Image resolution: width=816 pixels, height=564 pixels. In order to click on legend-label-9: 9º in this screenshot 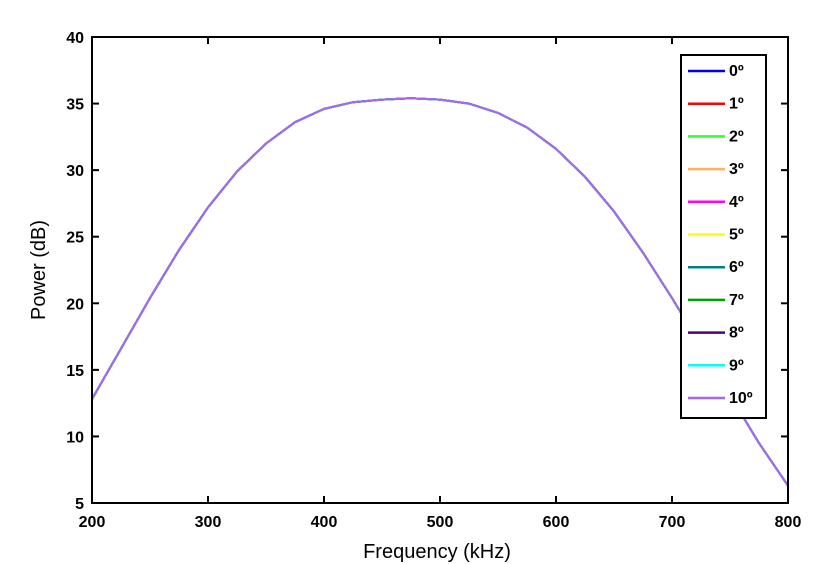, I will do `click(736, 365)`.